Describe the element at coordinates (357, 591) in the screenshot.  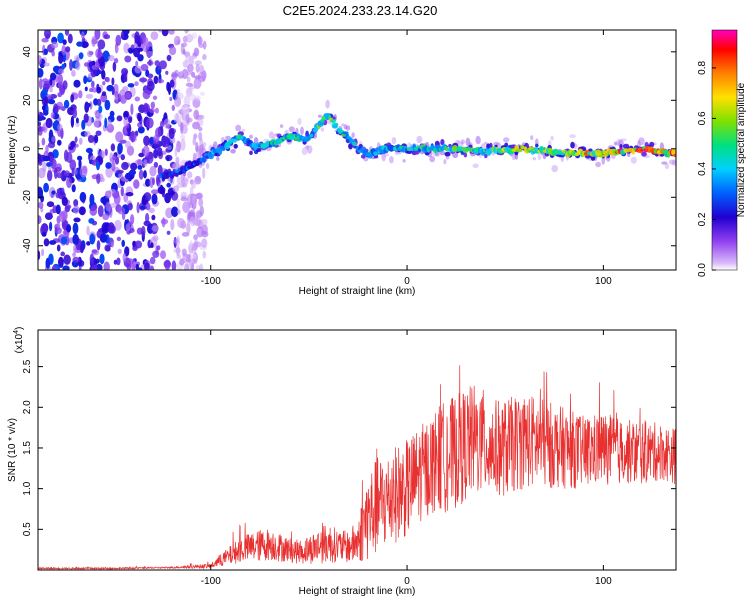
I see `snr-x-axis-label: Height of straight line (km)` at that location.